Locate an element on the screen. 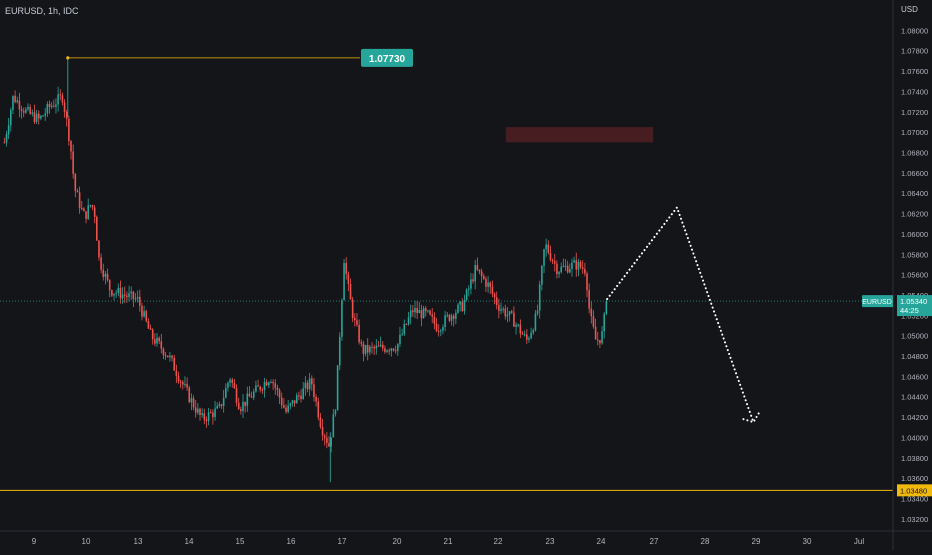  high-price-label: 1.07730 is located at coordinates (387, 59).